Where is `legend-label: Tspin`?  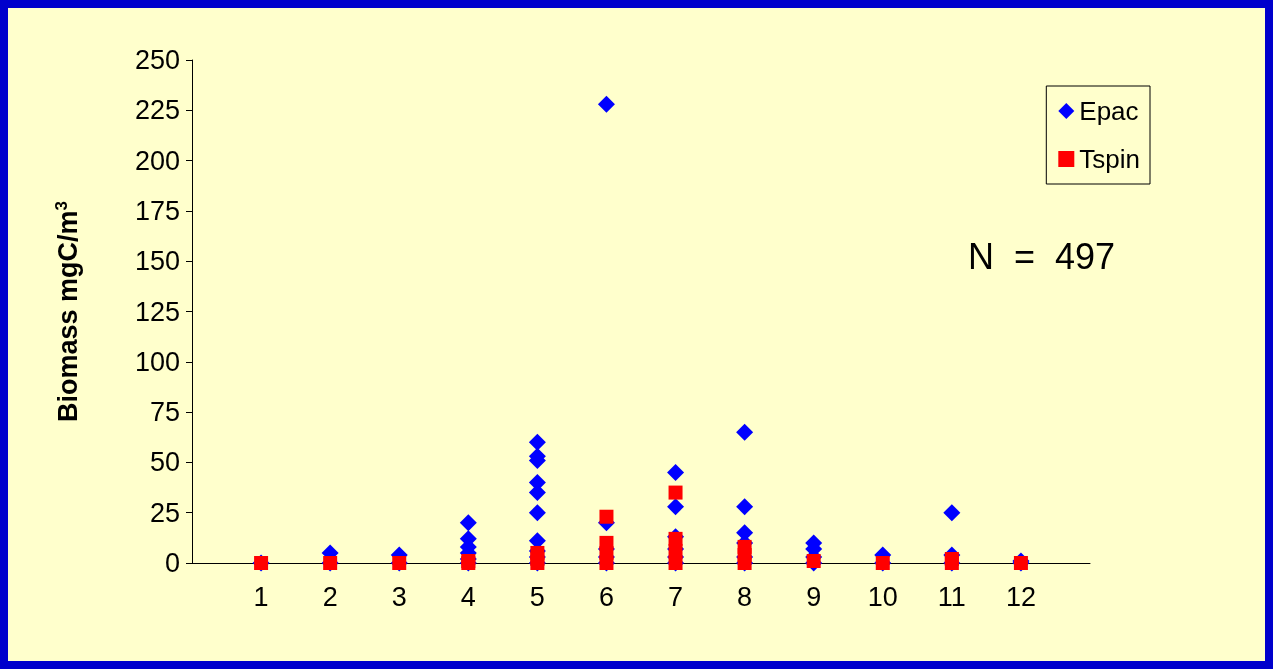 legend-label: Tspin is located at coordinates (1110, 159).